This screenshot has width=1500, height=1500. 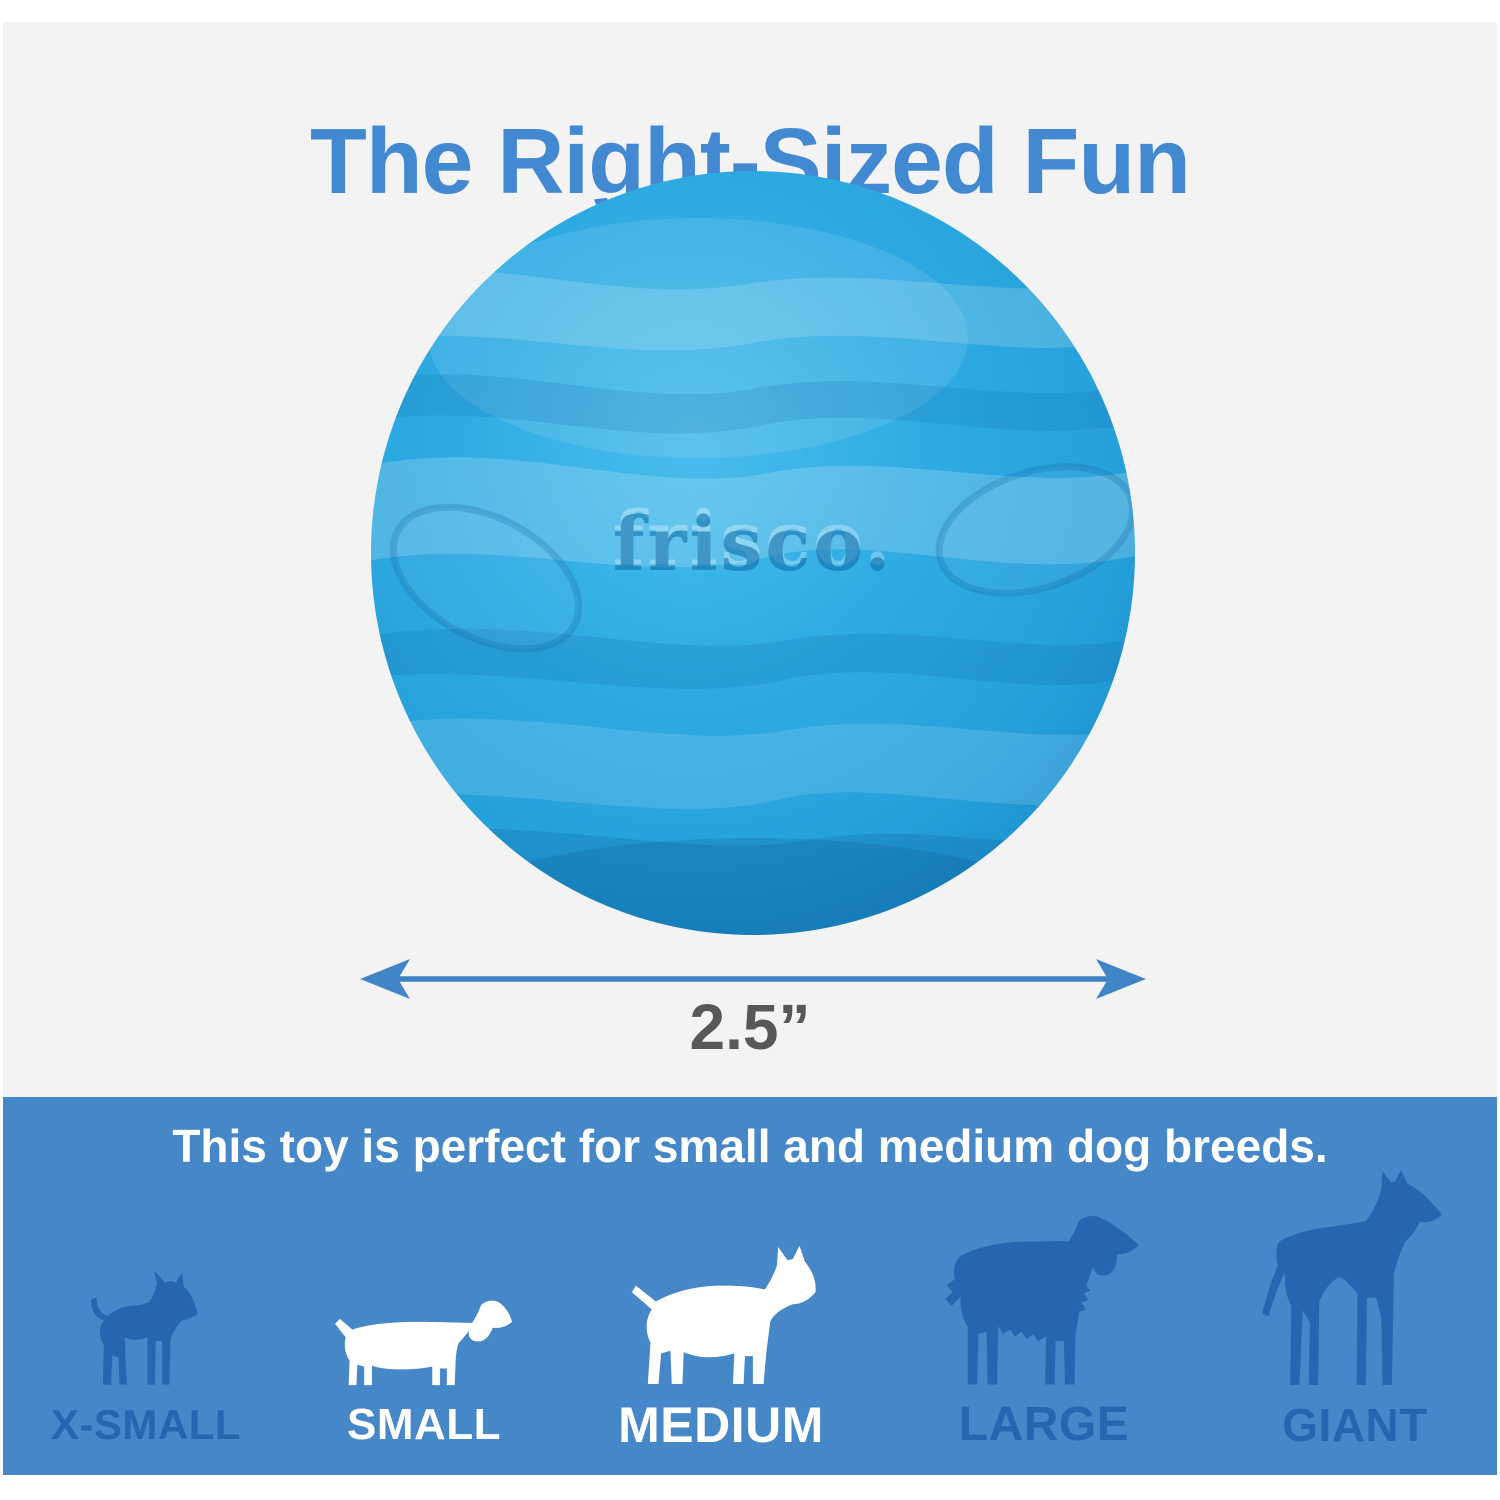 What do you see at coordinates (753, 979) in the screenshot?
I see `measurement-arrow` at bounding box center [753, 979].